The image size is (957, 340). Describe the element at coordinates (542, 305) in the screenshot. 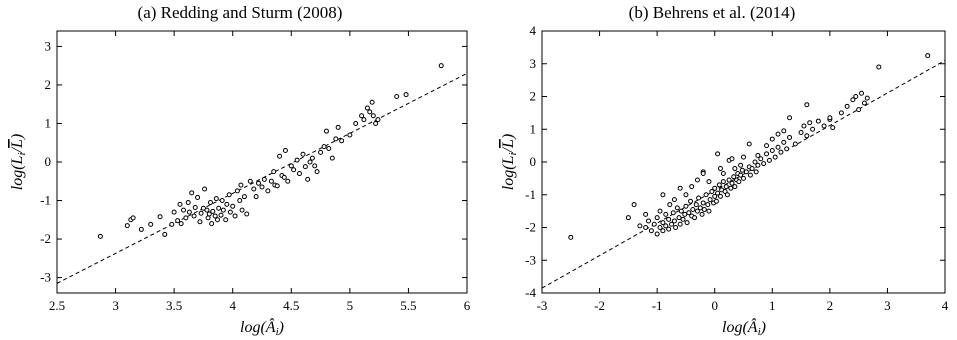

I see `x-tick-label: -3` at that location.